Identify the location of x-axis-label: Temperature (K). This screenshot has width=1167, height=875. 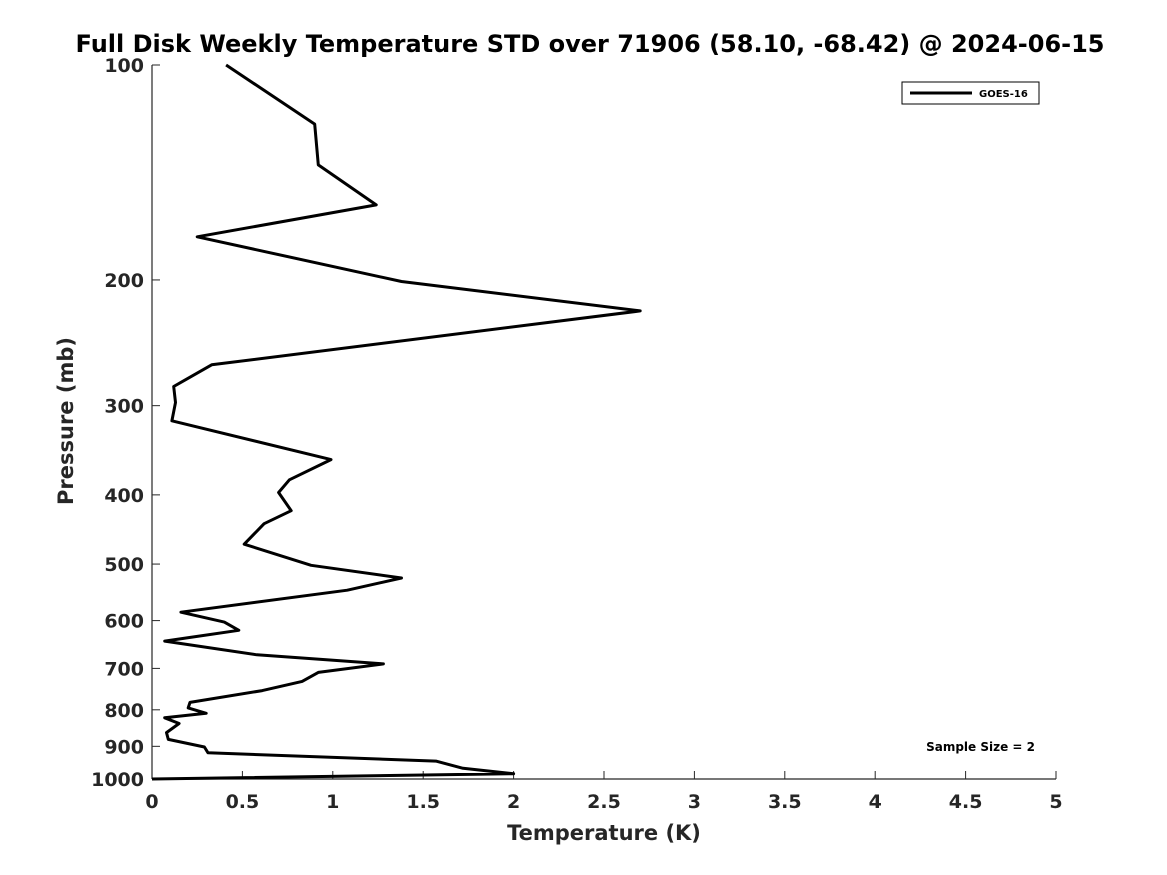
(604, 833).